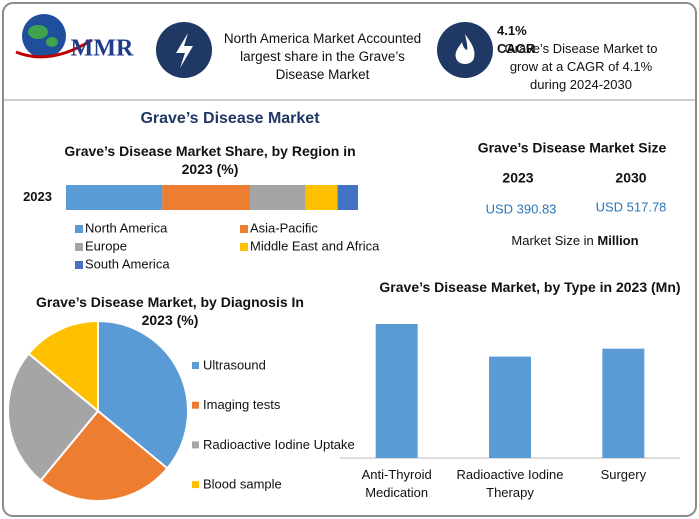 This screenshot has width=699, height=519. What do you see at coordinates (517, 178) in the screenshot?
I see `size-year: 2023` at bounding box center [517, 178].